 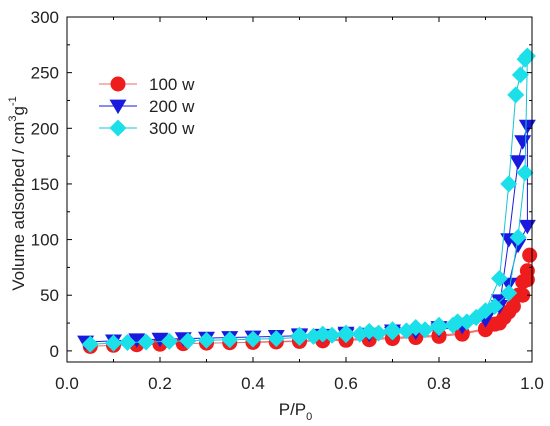 I want to click on legend-entry: 300 w, so click(x=147, y=128).